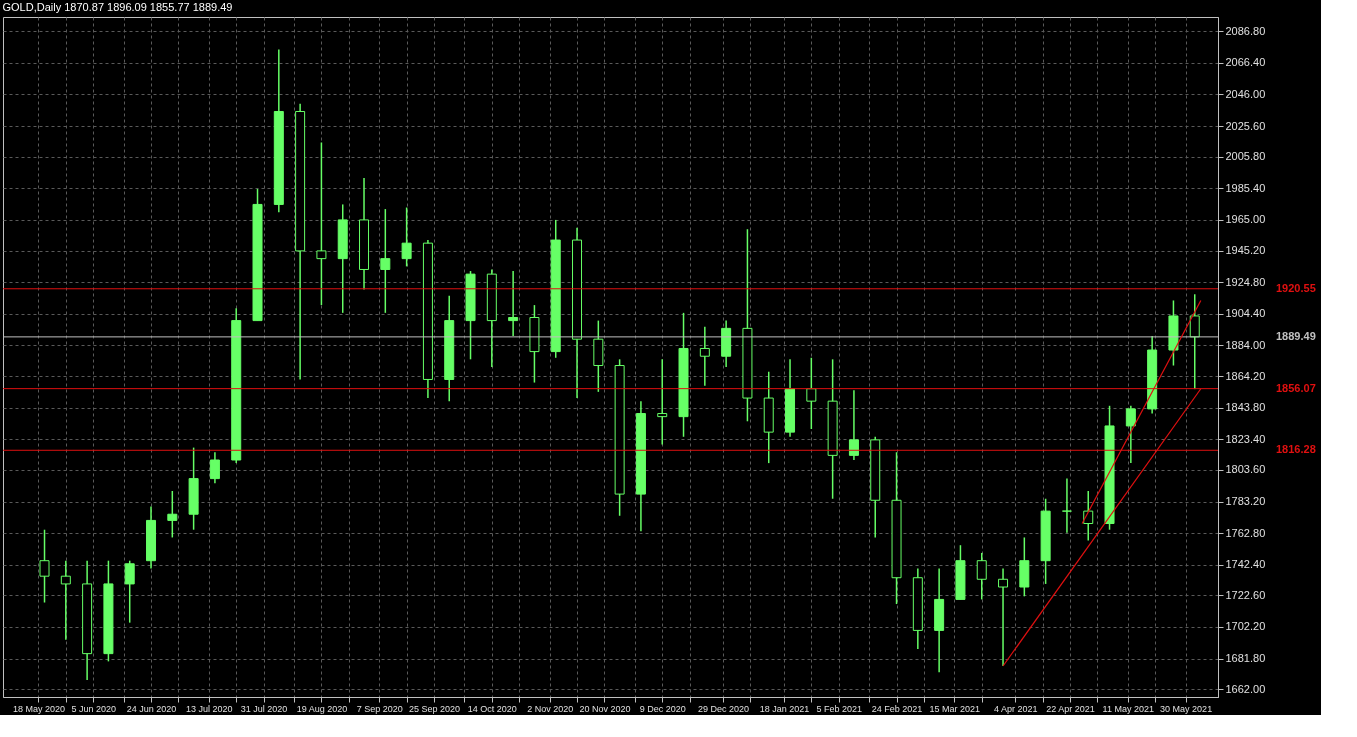  Describe the element at coordinates (38, 708) in the screenshot. I see `x-tick-label: 18 May 2020` at that location.